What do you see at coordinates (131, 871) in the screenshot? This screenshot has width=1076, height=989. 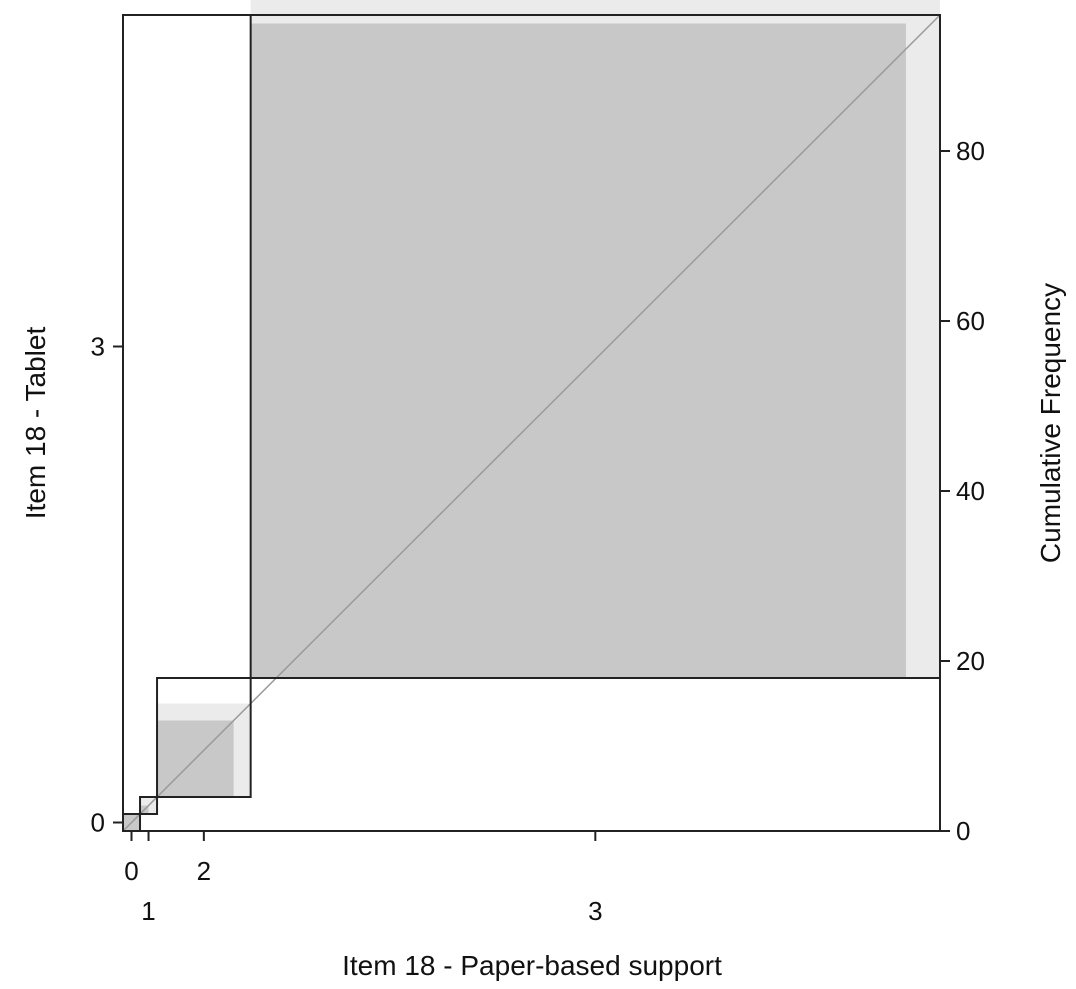 I see `x-tick-label-0: 0` at bounding box center [131, 871].